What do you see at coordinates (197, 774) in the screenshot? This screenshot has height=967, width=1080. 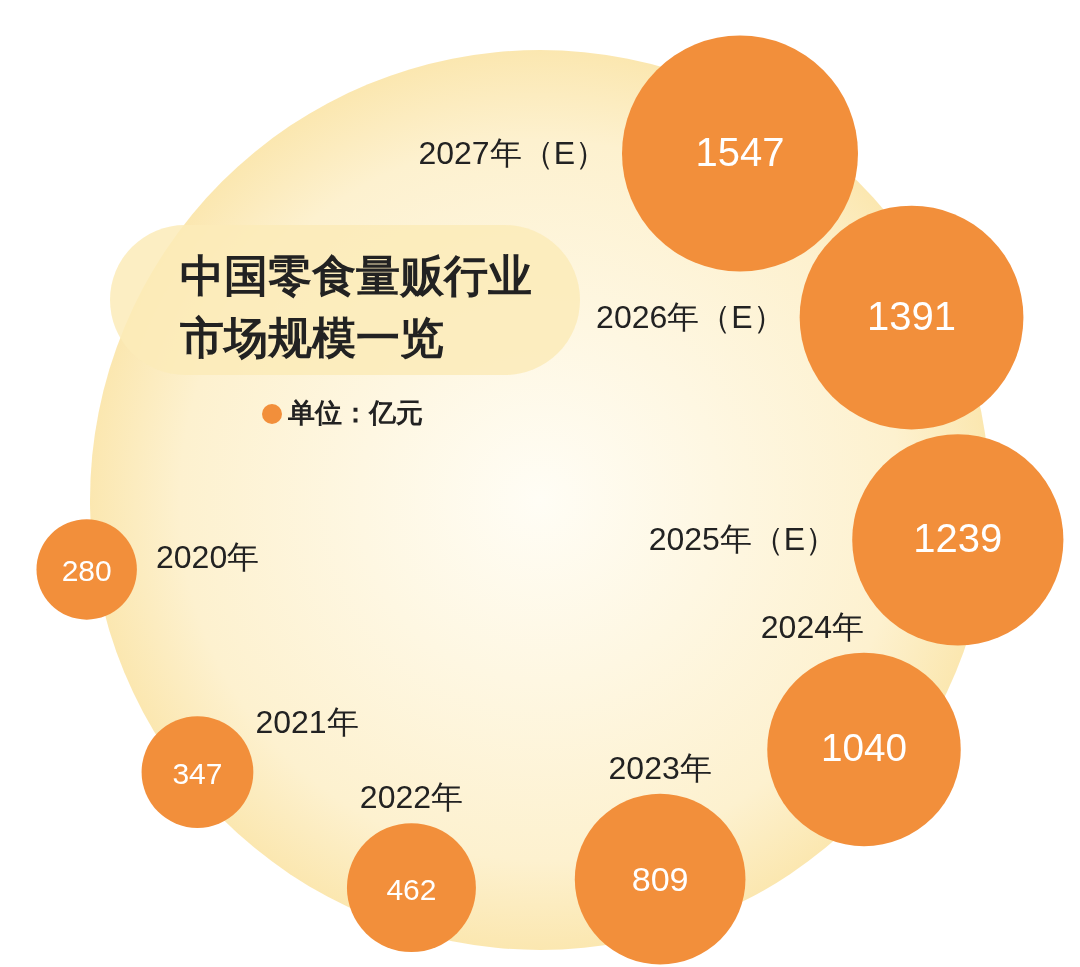 I see `data-label: 347` at bounding box center [197, 774].